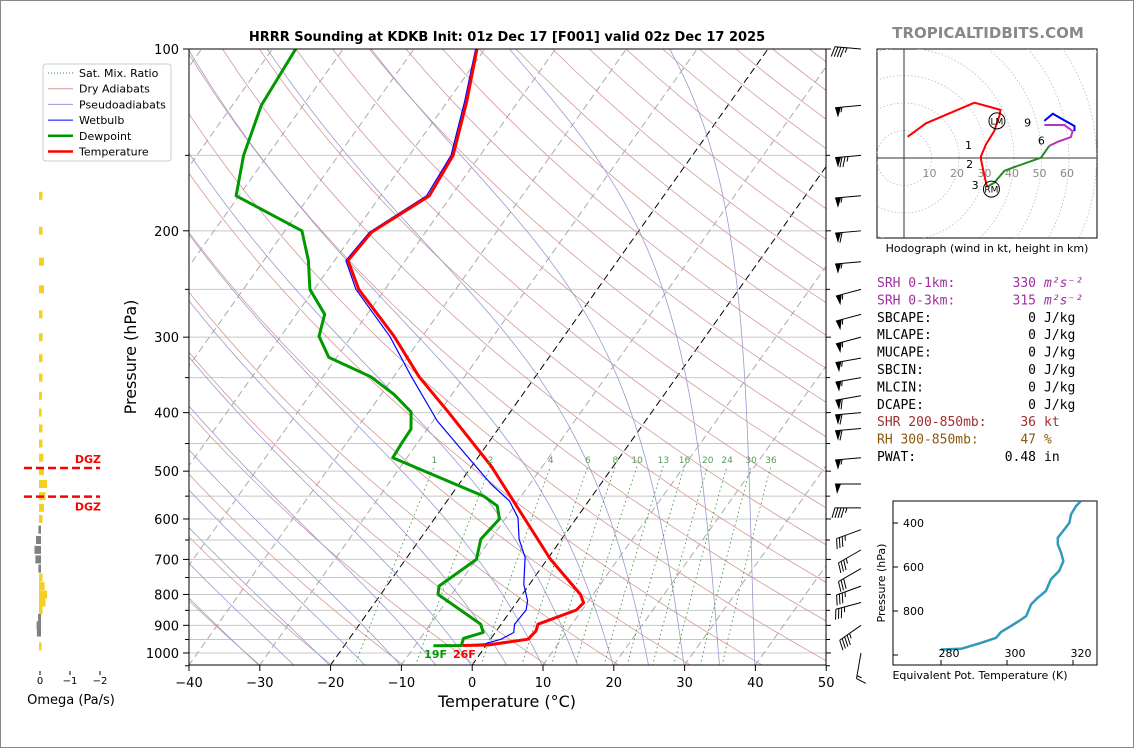 The height and width of the screenshot is (748, 1134). Describe the element at coordinates (259, 683) in the screenshot. I see `x-tick-label: −30` at that location.